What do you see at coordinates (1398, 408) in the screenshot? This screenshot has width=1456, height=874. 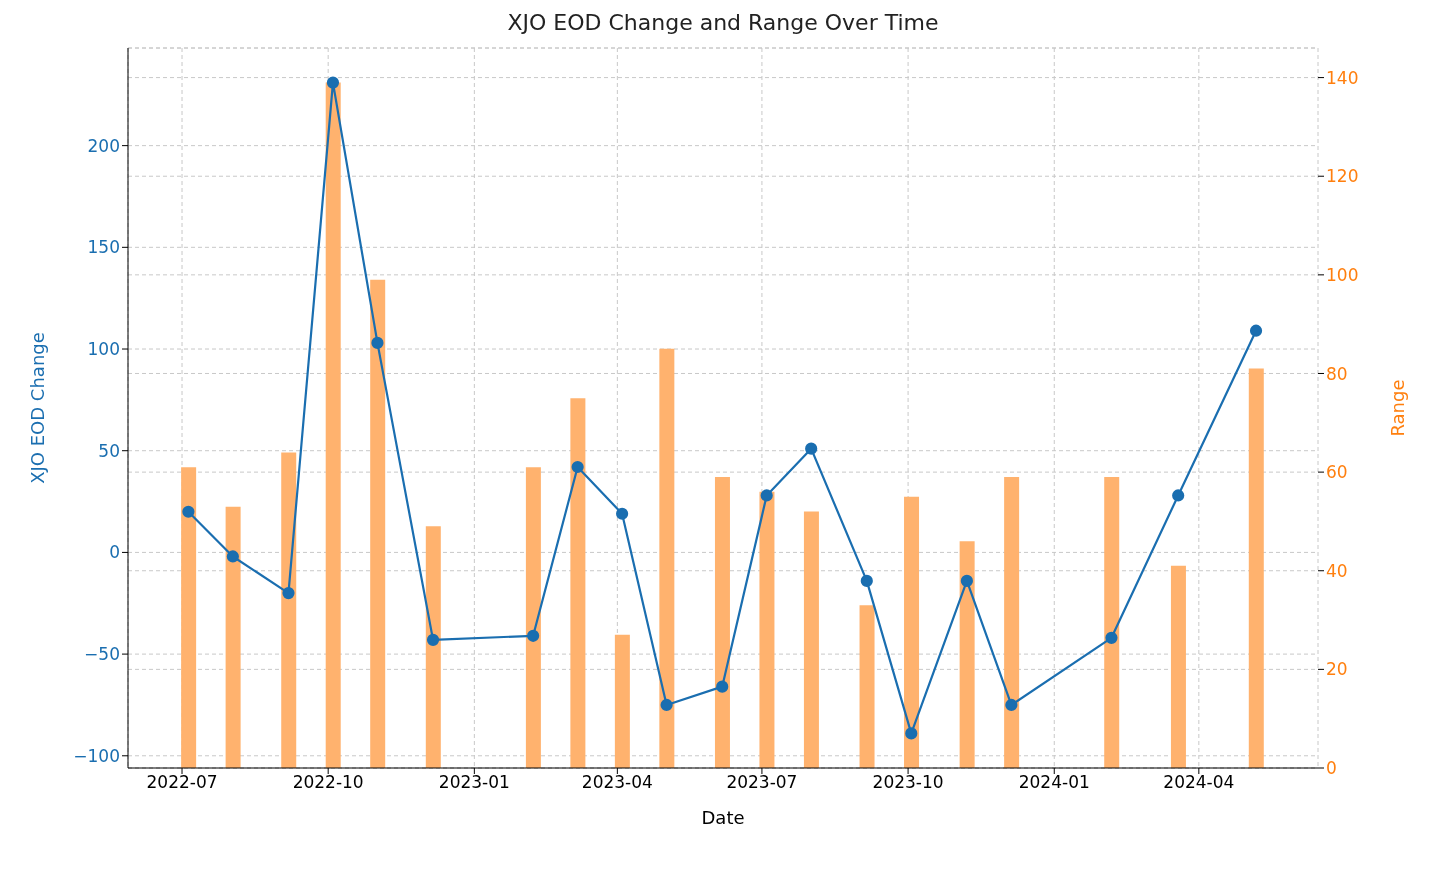 I see `y2-axis-title: Range` at bounding box center [1398, 408].